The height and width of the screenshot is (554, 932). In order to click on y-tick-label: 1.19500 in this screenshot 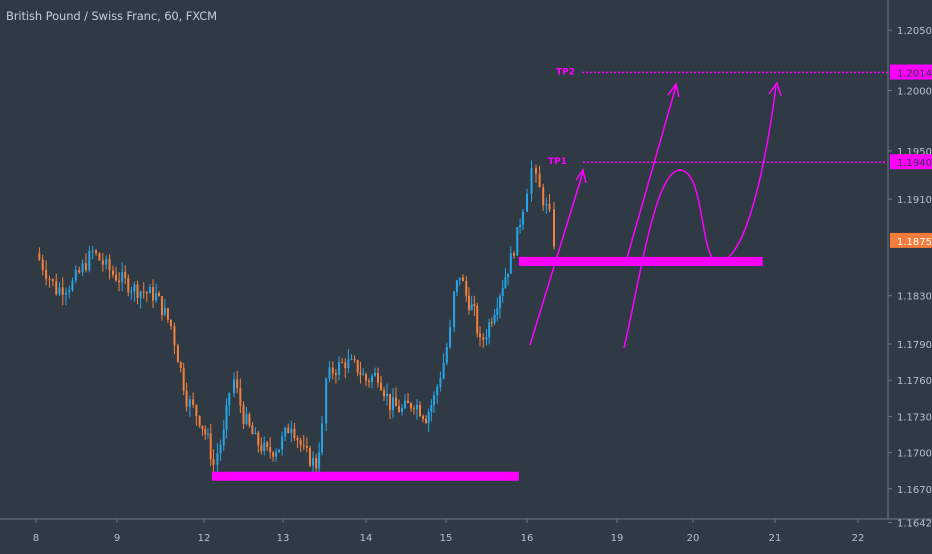, I will do `click(914, 152)`.